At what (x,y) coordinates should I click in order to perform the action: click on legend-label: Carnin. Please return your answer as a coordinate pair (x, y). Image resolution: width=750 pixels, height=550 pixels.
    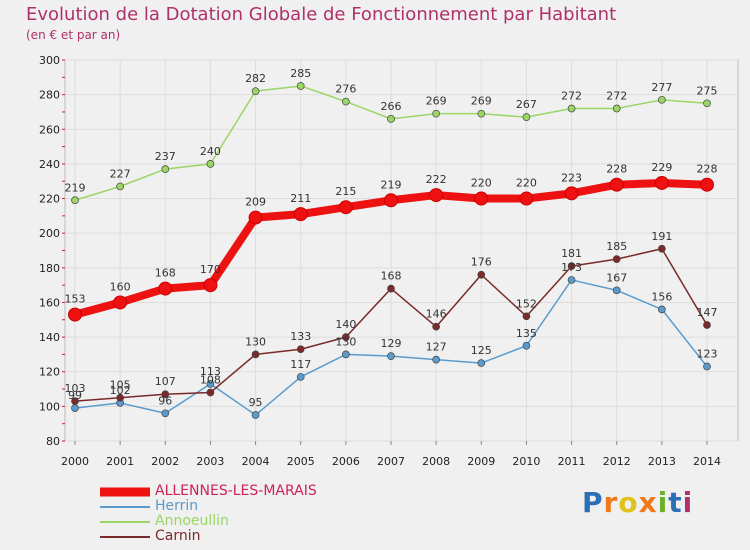
    Looking at the image, I should click on (178, 536).